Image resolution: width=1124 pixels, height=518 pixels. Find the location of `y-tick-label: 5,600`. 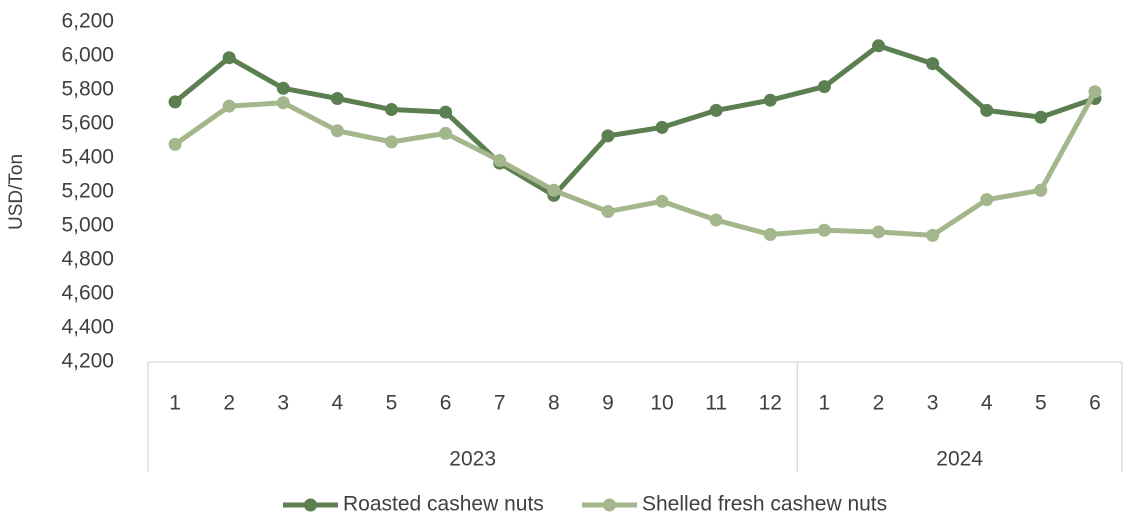

y-tick-label: 5,600 is located at coordinates (87, 123).